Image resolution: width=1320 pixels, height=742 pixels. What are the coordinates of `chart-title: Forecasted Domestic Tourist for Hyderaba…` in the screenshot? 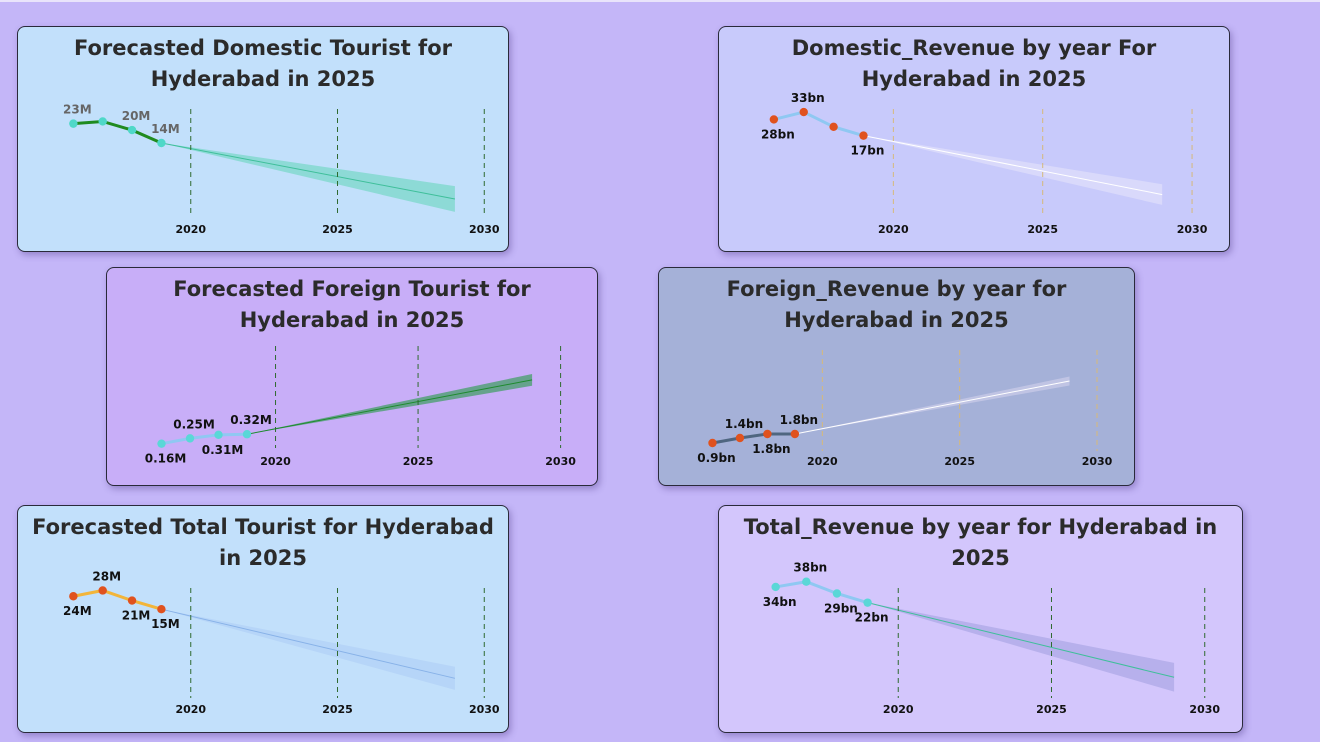 It's located at (263, 63).